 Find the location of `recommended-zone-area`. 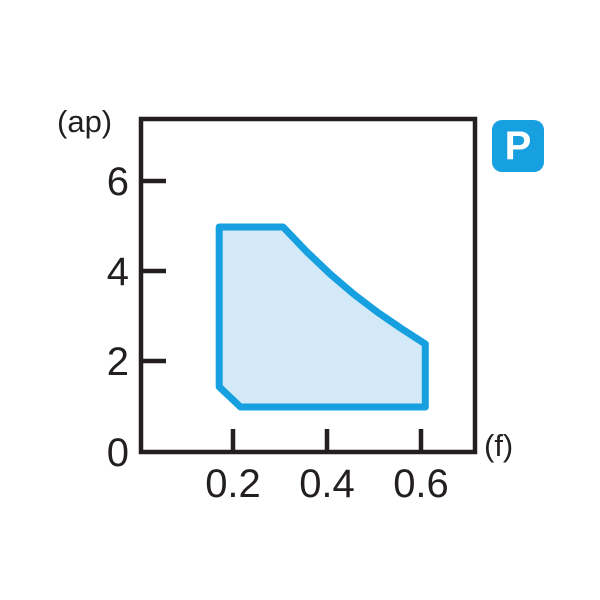

recommended-zone-area is located at coordinates (322, 317).